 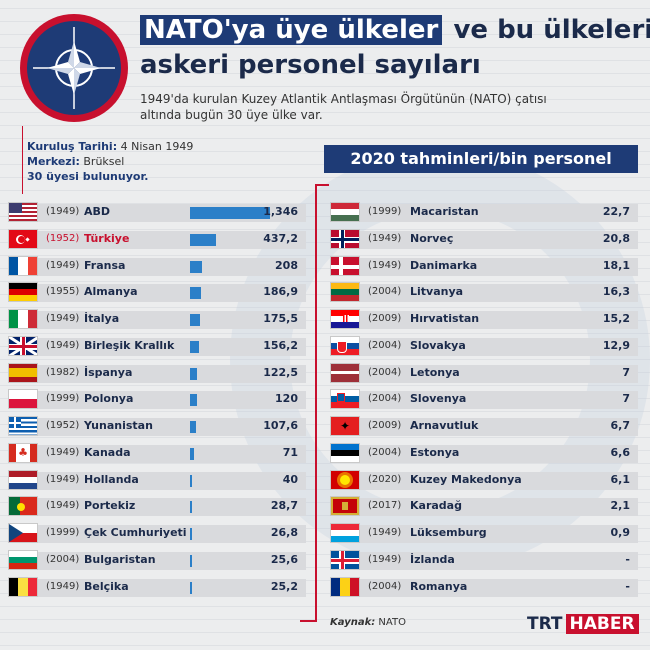 I want to click on chart-row: (1949) Danimarka 18,1, so click(x=484, y=266).